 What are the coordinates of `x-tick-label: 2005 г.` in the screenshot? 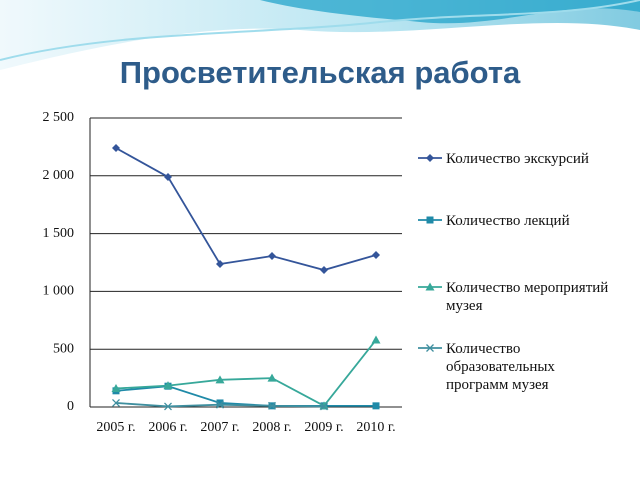 It's located at (115, 427).